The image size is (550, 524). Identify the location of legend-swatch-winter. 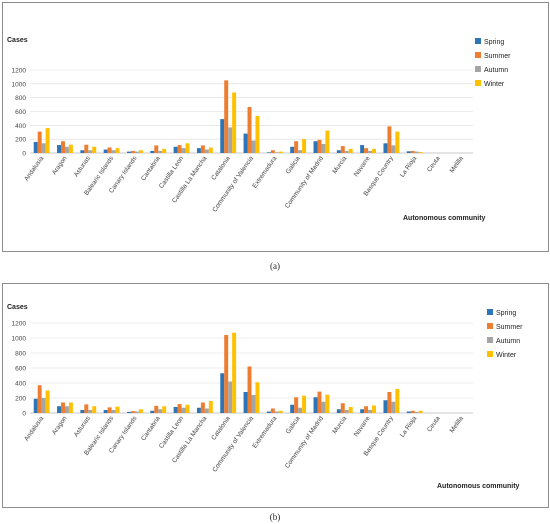
(490, 354).